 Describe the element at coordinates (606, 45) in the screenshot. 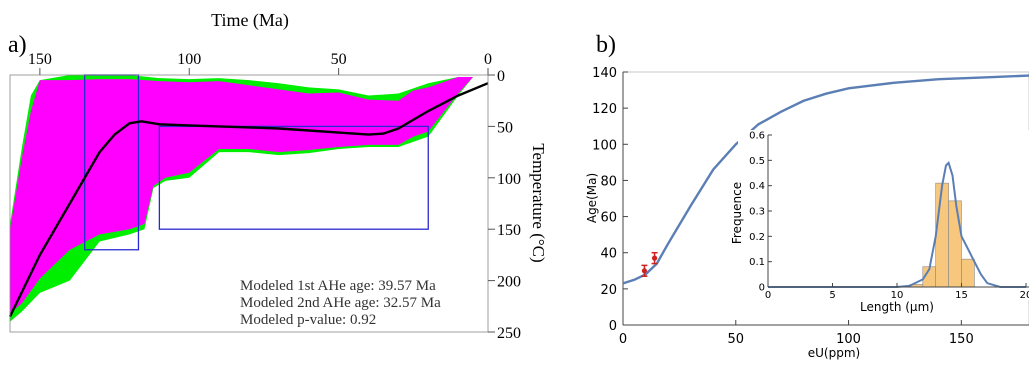

I see `panel-b-label: b)` at that location.